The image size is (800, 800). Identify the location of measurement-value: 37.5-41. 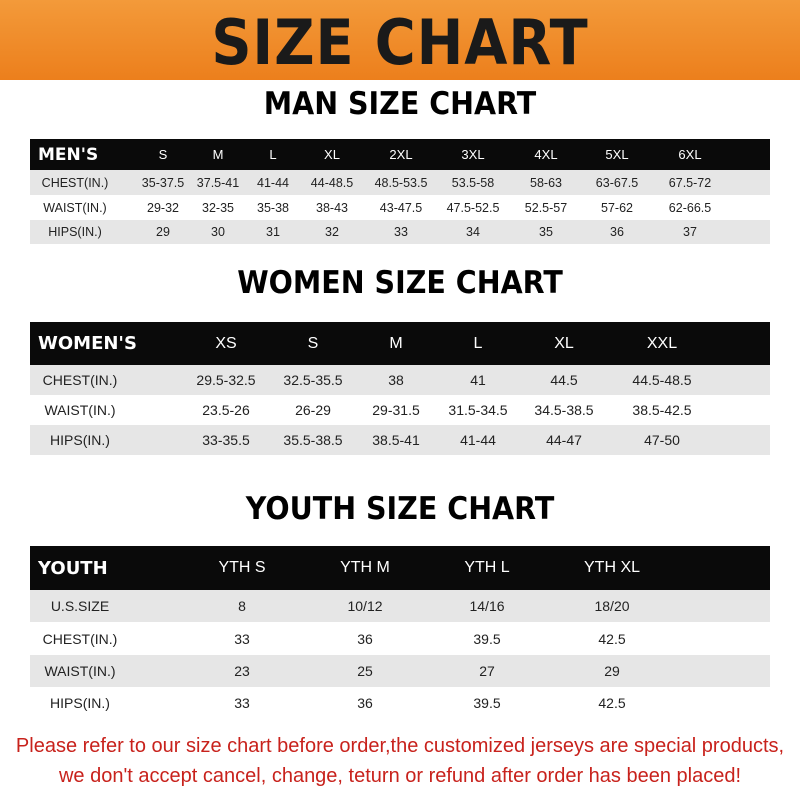
(218, 182).